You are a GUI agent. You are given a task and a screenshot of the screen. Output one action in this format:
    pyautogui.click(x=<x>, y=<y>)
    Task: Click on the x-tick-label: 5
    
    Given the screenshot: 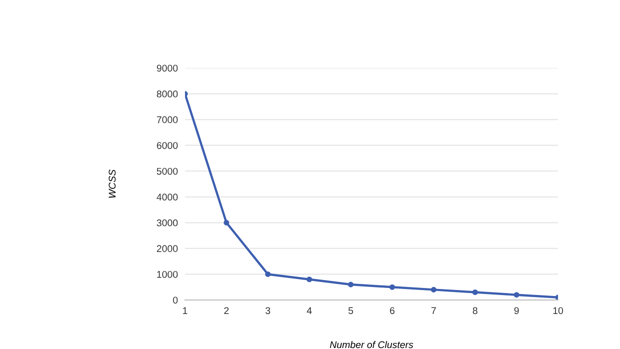 What is the action you would take?
    pyautogui.click(x=351, y=310)
    